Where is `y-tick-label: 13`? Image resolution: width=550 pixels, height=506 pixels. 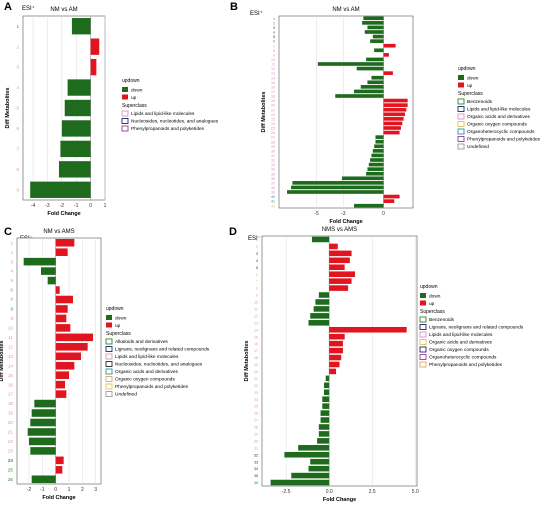
y-tick-label: 13 is located at coordinates (11, 356).